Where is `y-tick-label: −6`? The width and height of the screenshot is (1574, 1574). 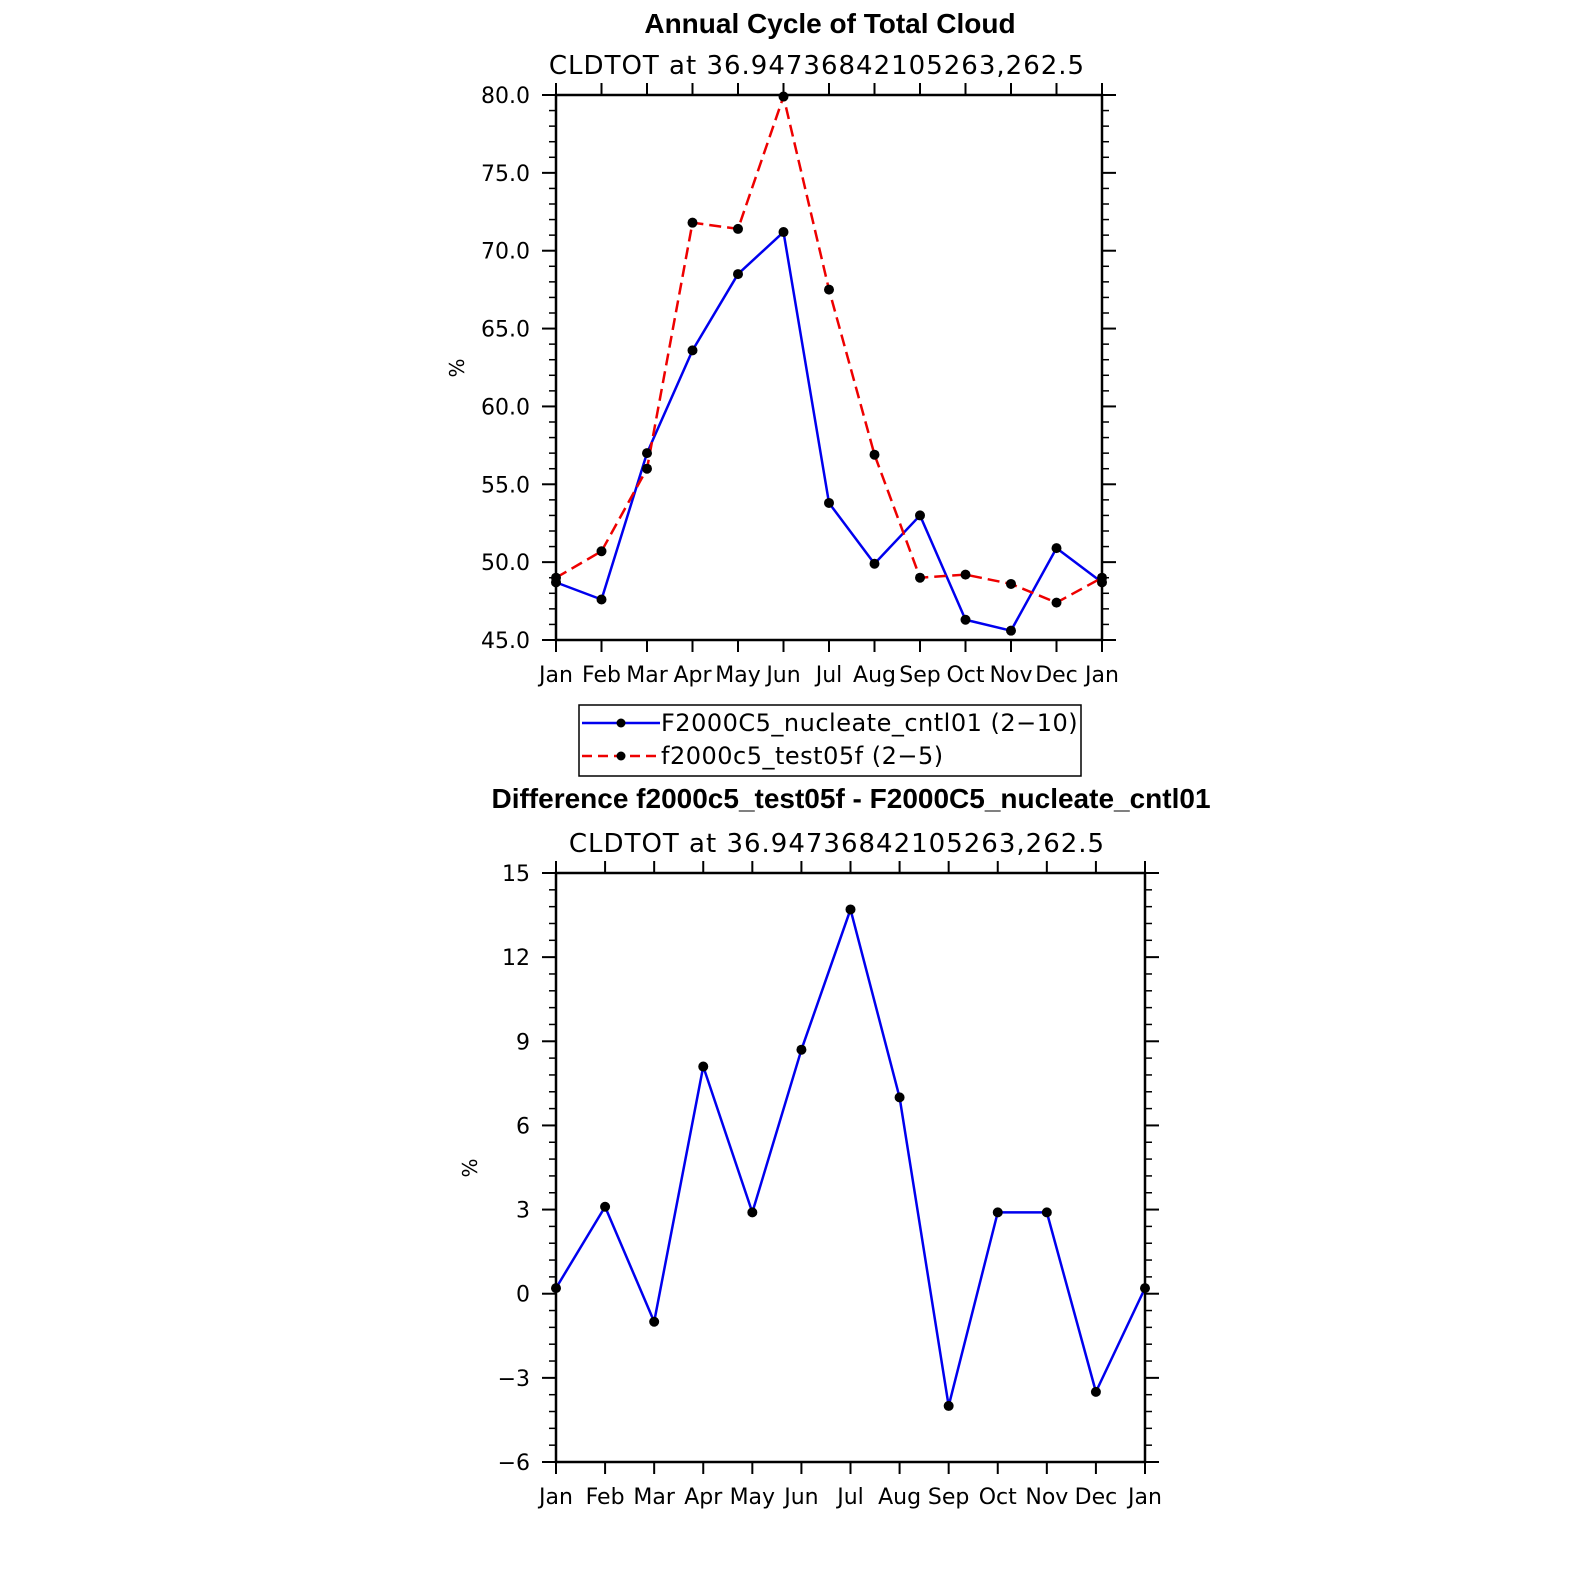
y-tick-label: −6 is located at coordinates (514, 1463).